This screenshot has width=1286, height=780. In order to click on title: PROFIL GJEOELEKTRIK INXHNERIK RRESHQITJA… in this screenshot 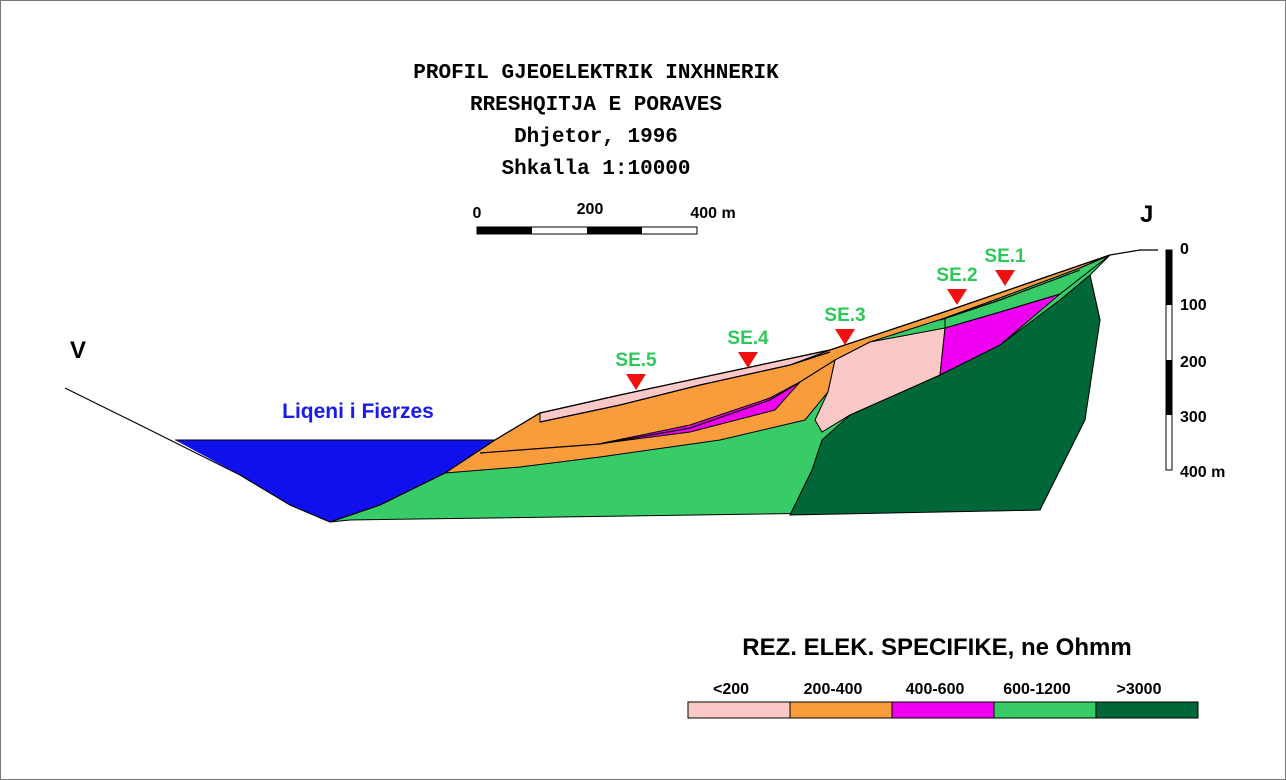, I will do `click(596, 121)`.